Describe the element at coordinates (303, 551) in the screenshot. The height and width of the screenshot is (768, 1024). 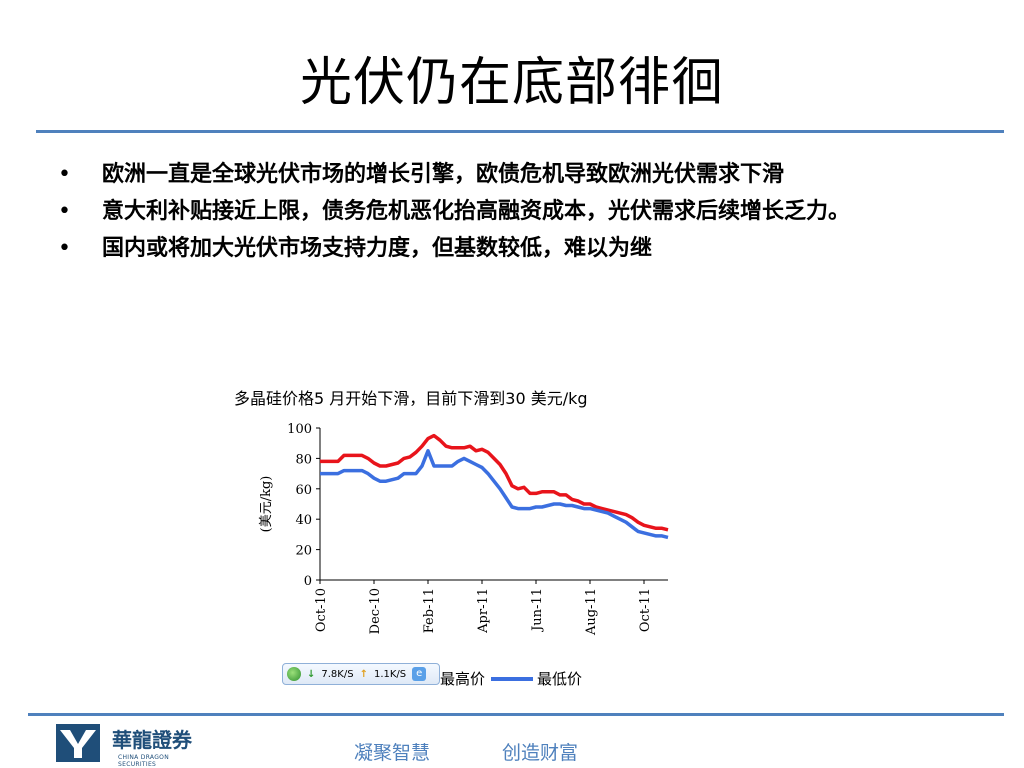
I see `y-tick-label: 20` at that location.